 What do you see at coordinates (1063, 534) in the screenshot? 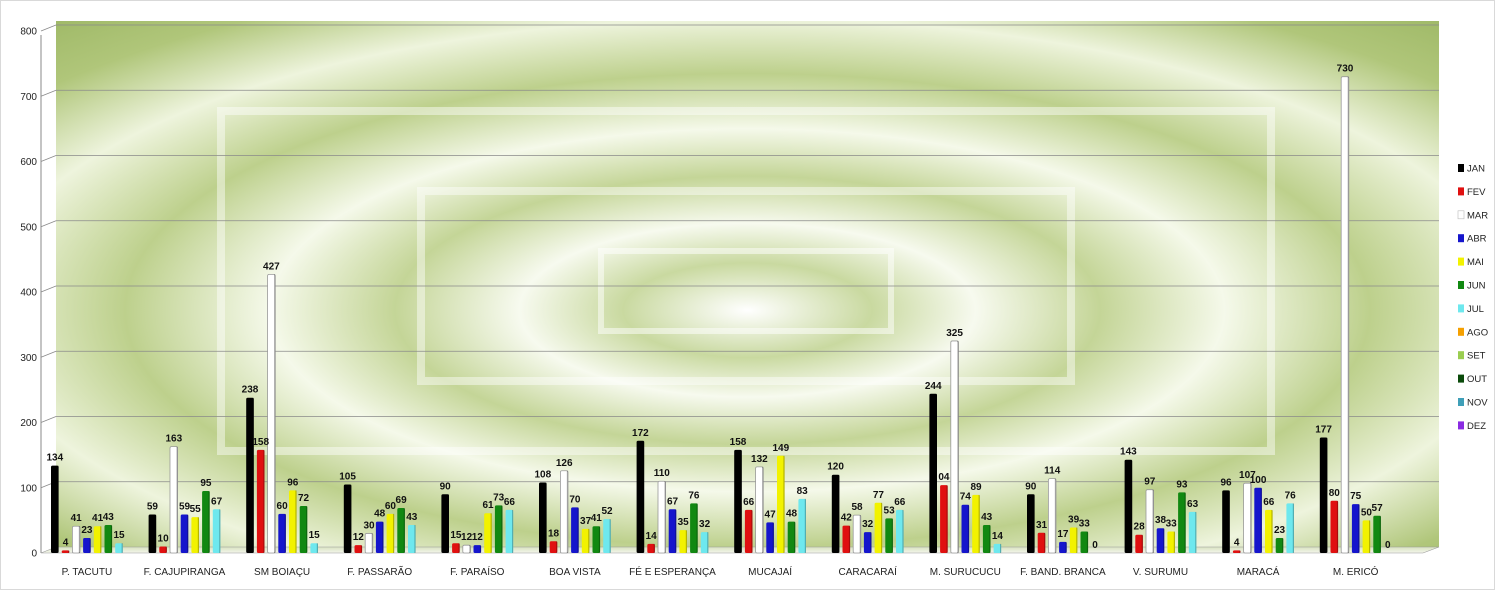
I see `data-label: 17` at bounding box center [1063, 534].